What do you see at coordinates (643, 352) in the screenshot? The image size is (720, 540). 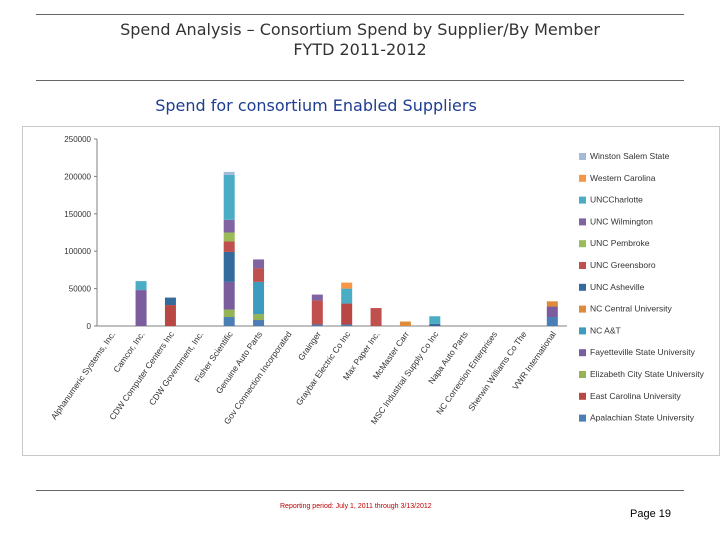 I see `legend-label: Fayetteville State University` at bounding box center [643, 352].